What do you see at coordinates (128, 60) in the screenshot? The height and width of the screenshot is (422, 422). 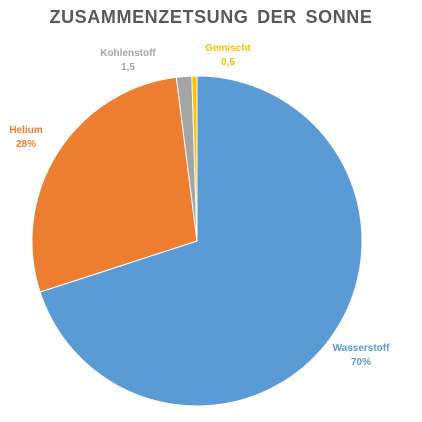 I see `pie-label-kohlenstoff: Kohlenstoff 1,5` at bounding box center [128, 60].